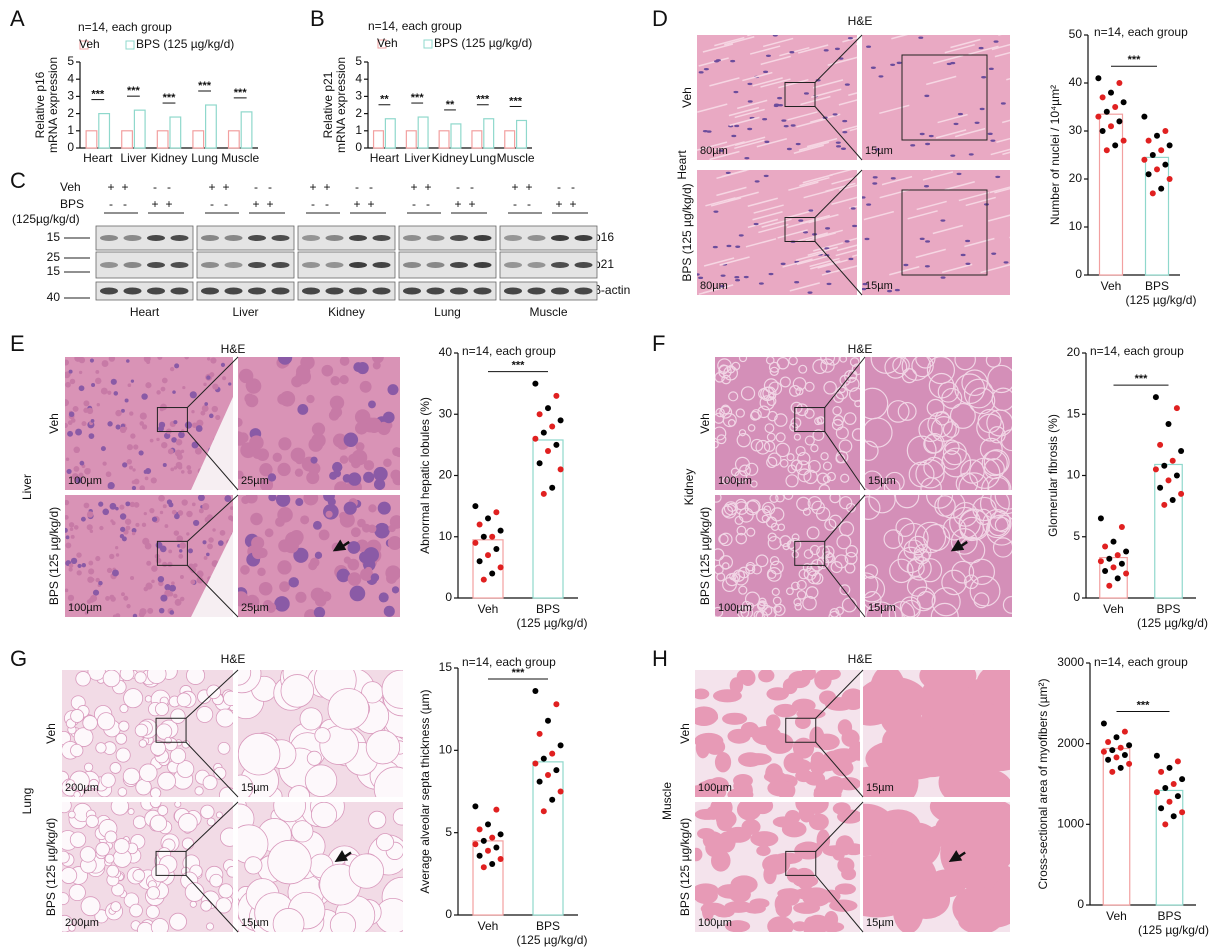 This screenshot has height=947, width=1217. I want to click on x-tick-label: Heart, so click(98, 158).